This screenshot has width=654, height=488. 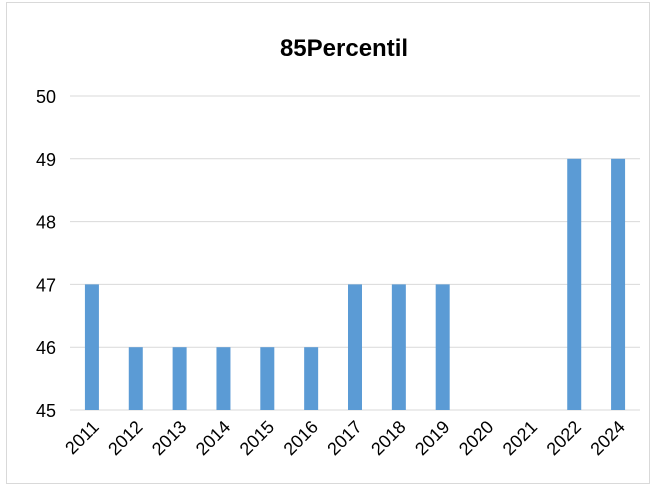 What do you see at coordinates (46, 411) in the screenshot?
I see `y-tick-label: 45` at bounding box center [46, 411].